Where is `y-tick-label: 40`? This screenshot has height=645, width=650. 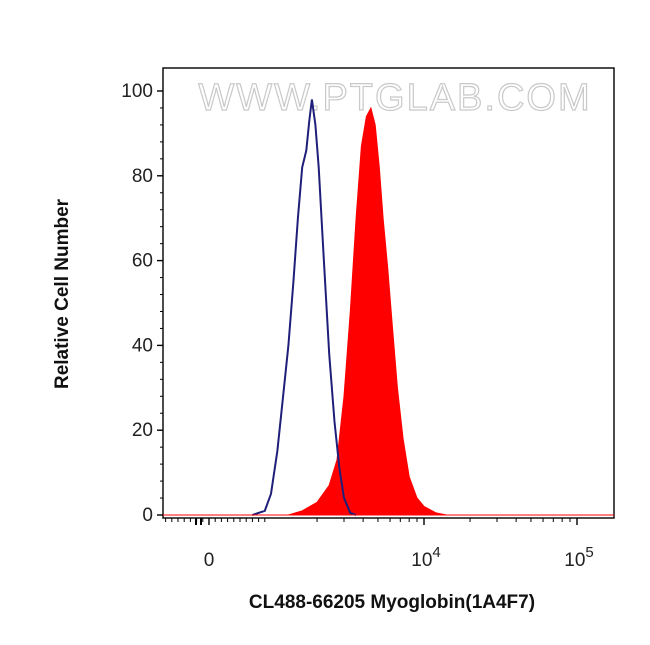
y-tick-label: 40 is located at coordinates (142, 345).